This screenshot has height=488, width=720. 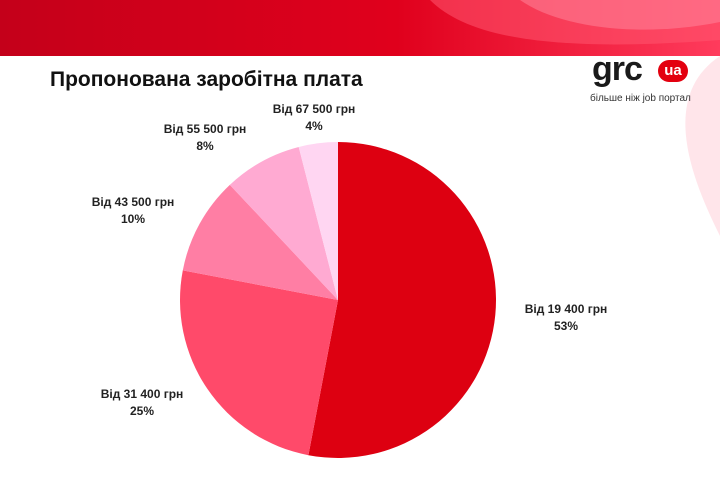 I want to click on logo-ua-badge: ua, so click(x=673, y=71).